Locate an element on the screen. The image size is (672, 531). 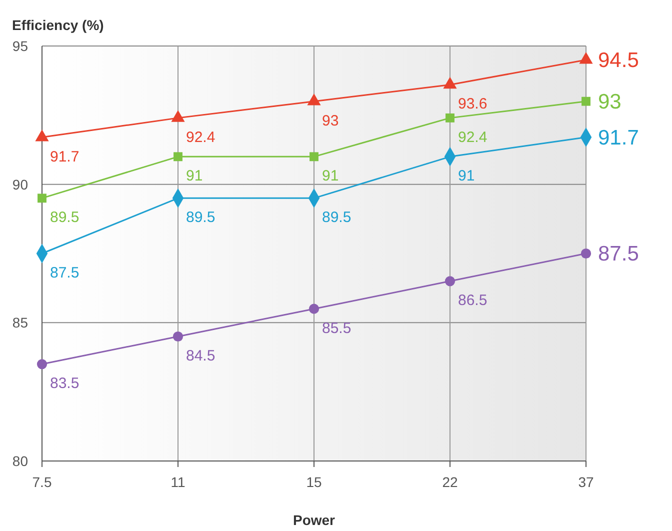
y-tick-label: 85 is located at coordinates (20, 322).